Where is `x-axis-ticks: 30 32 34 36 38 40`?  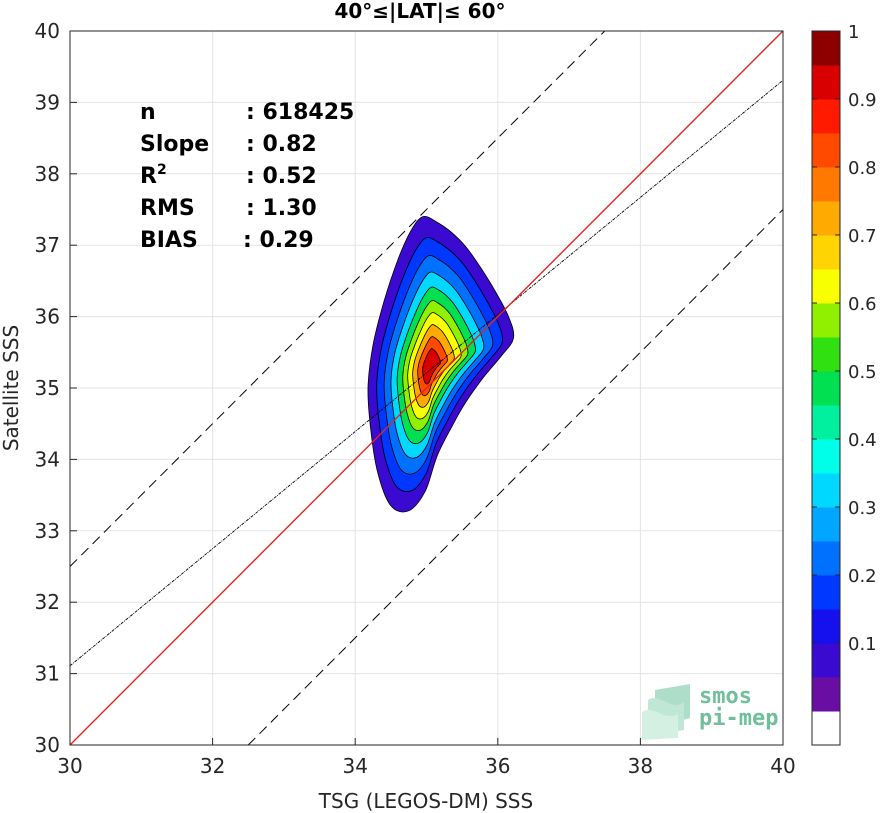
x-axis-ticks: 30 32 34 36 38 40 is located at coordinates (426, 758).